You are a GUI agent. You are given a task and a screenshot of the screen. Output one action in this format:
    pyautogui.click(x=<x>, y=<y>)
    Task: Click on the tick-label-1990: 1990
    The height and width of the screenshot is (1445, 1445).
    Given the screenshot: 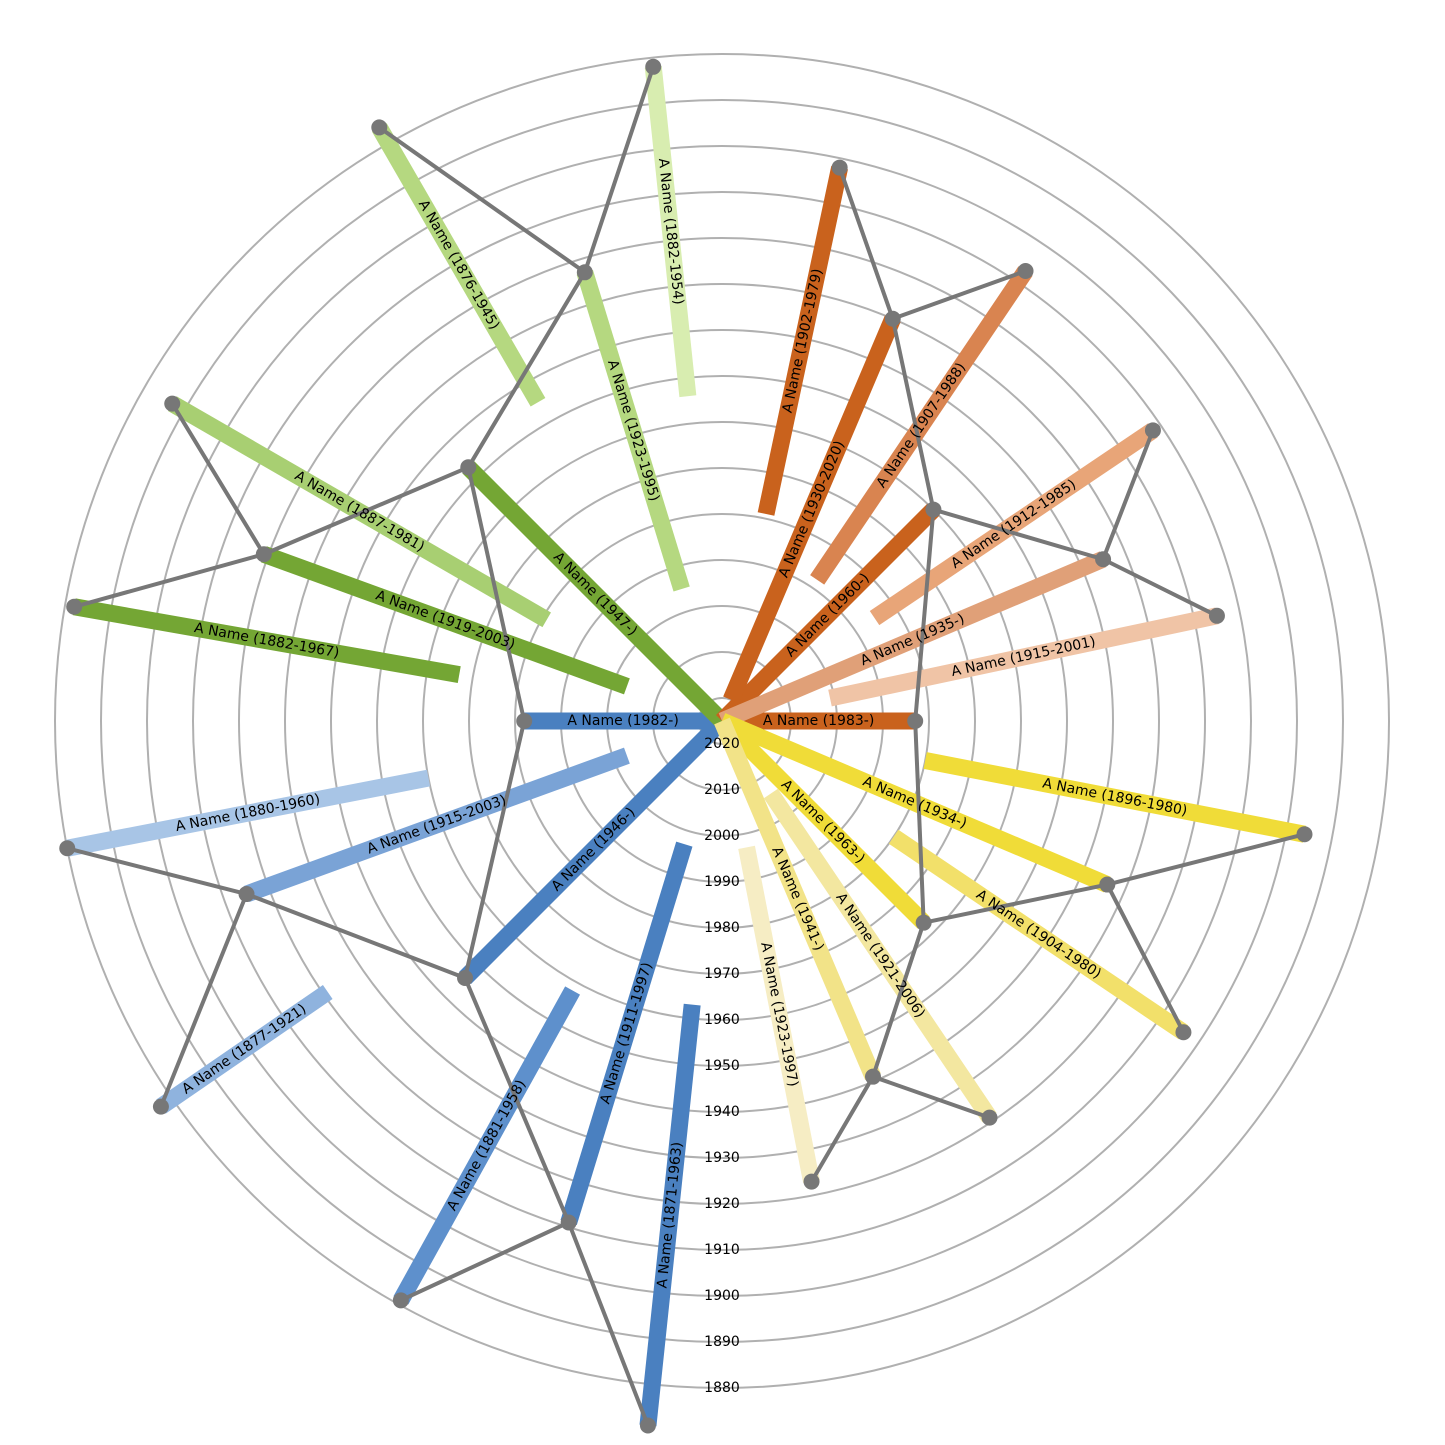 What is the action you would take?
    pyautogui.click(x=722, y=882)
    